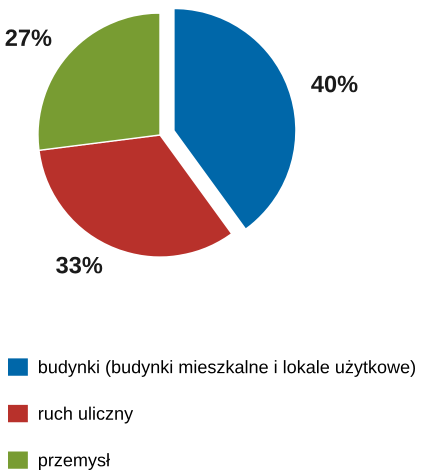  I want to click on data-label: 33%, so click(79, 265).